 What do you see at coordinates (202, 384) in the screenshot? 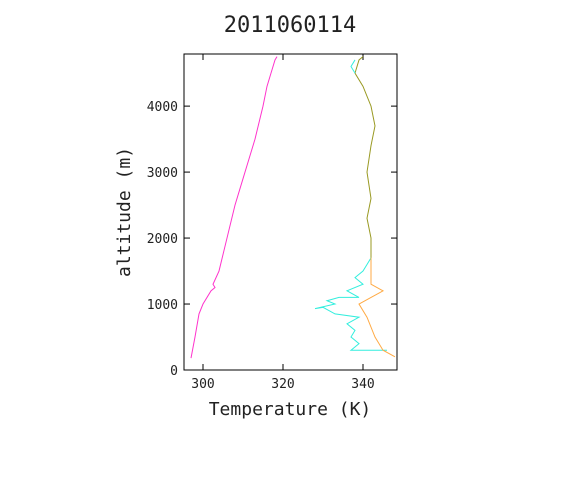
I see `x-tick-label: 300` at bounding box center [202, 384].